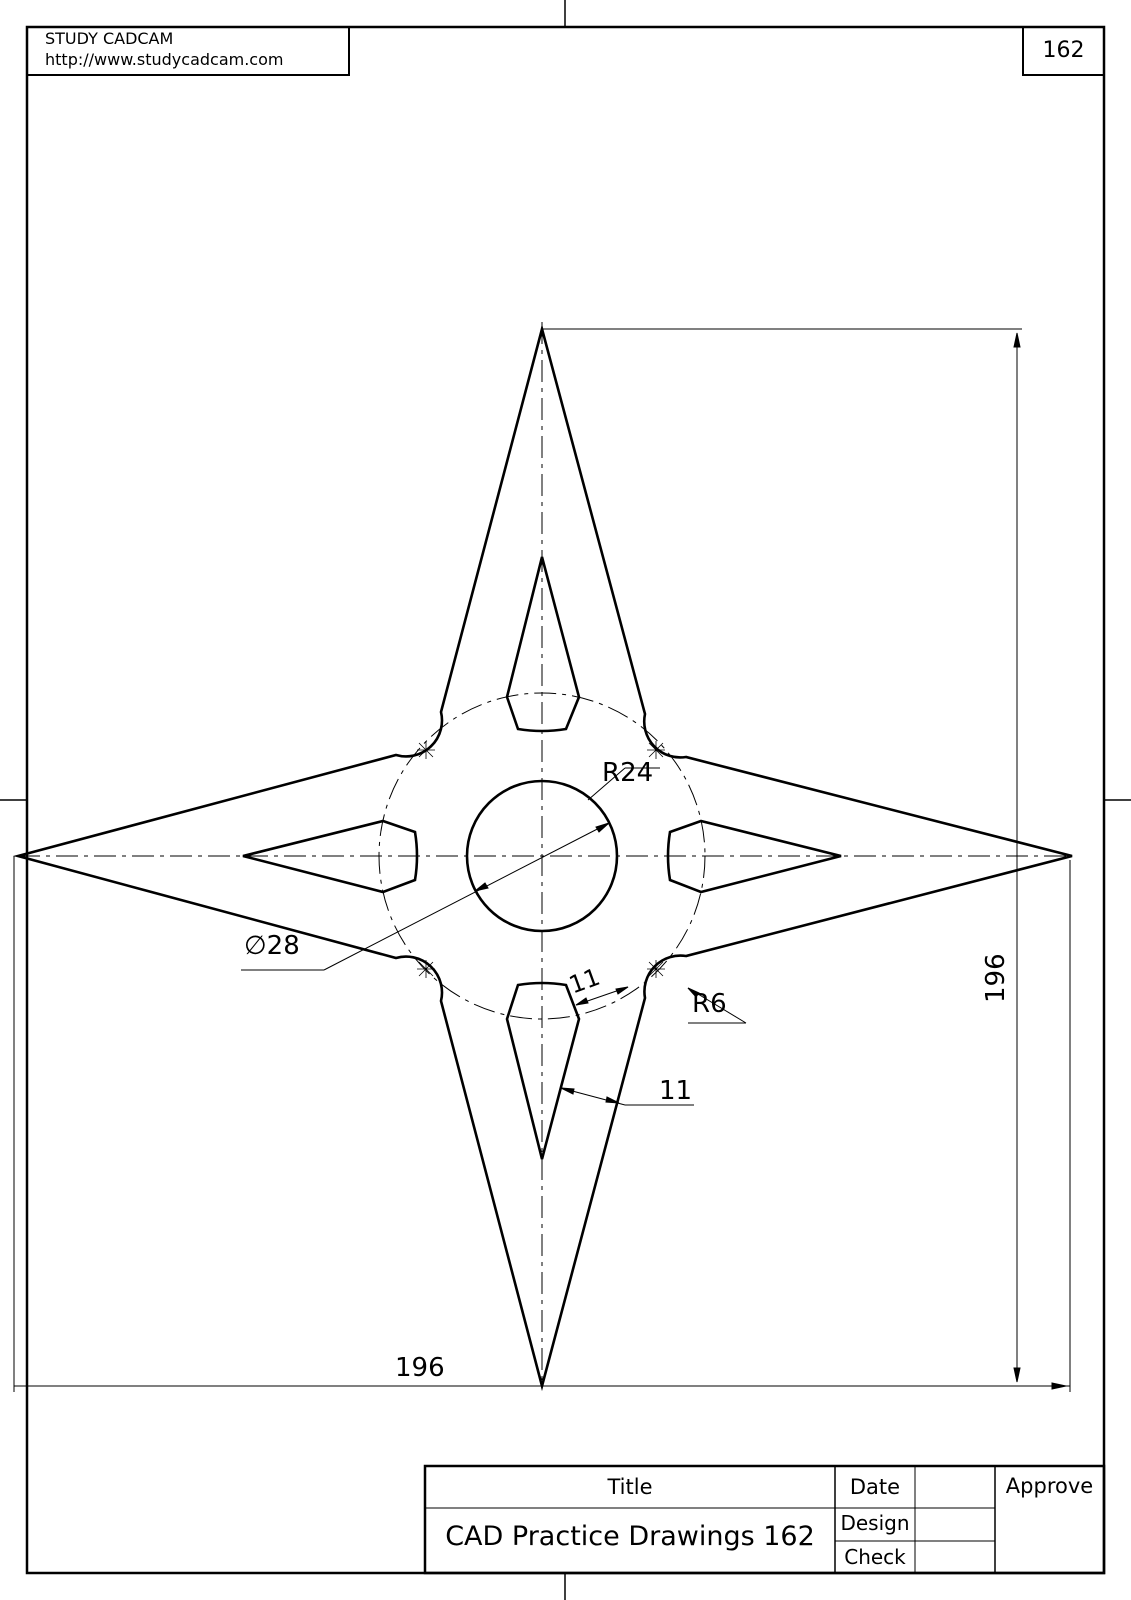  What do you see at coordinates (628, 773) in the screenshot?
I see `radius-r24-label: R24` at bounding box center [628, 773].